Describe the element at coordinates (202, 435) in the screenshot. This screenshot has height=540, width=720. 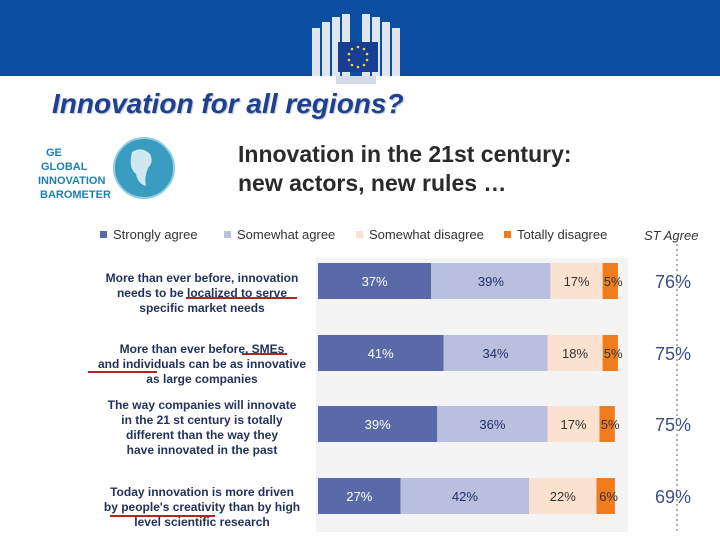
I see `category-label-line: different than the way they` at that location.